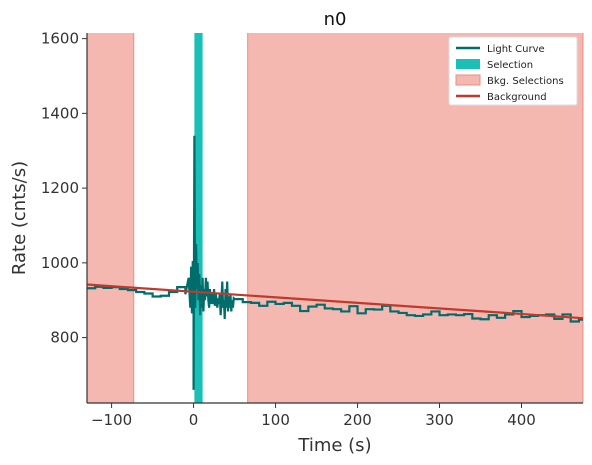  What do you see at coordinates (335, 301) in the screenshot?
I see `background-fit-line` at bounding box center [335, 301].